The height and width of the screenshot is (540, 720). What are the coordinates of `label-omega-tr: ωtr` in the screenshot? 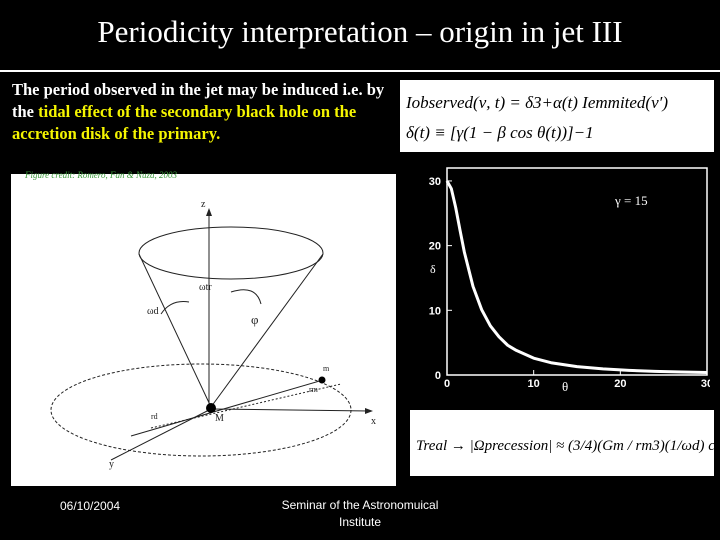 It's located at (205, 287).